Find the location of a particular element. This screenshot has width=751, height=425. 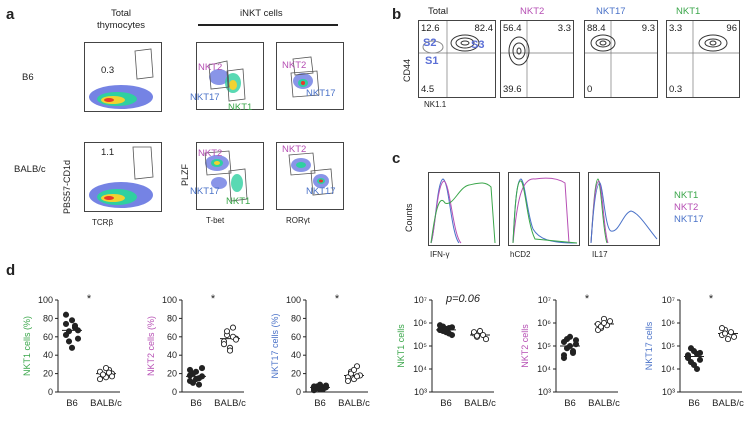

label-nkt17-rorgt-balbc: NKT17 is located at coordinates (321, 191).